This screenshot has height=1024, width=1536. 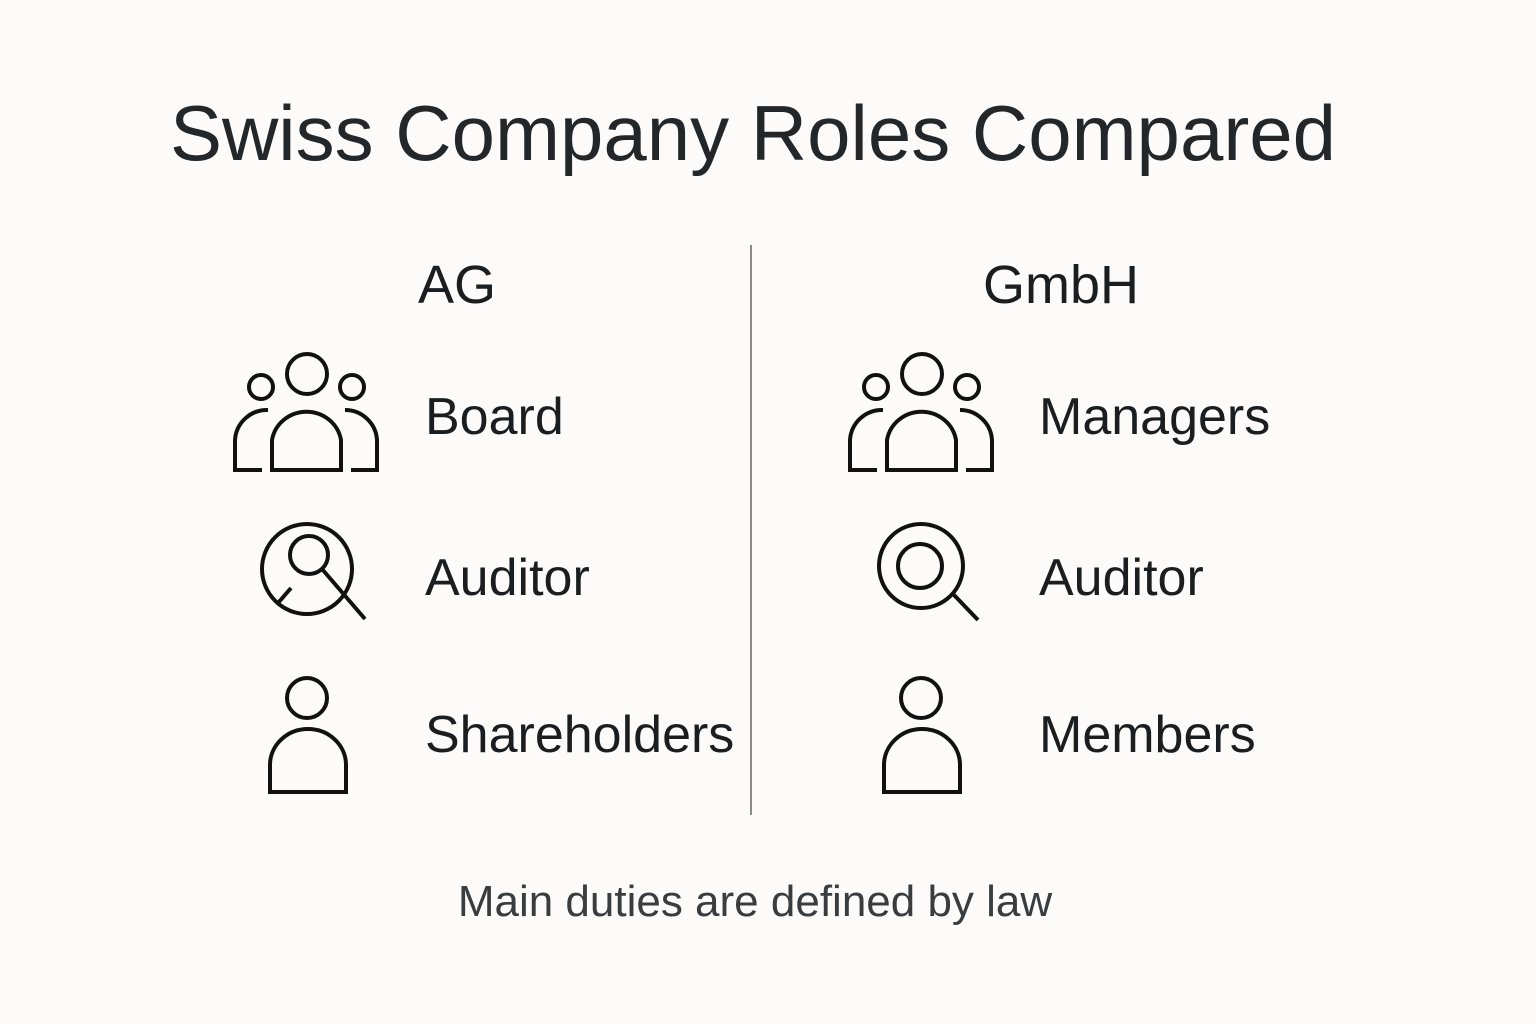 What do you see at coordinates (1155, 417) in the screenshot?
I see `role-label-managers: Managers` at bounding box center [1155, 417].